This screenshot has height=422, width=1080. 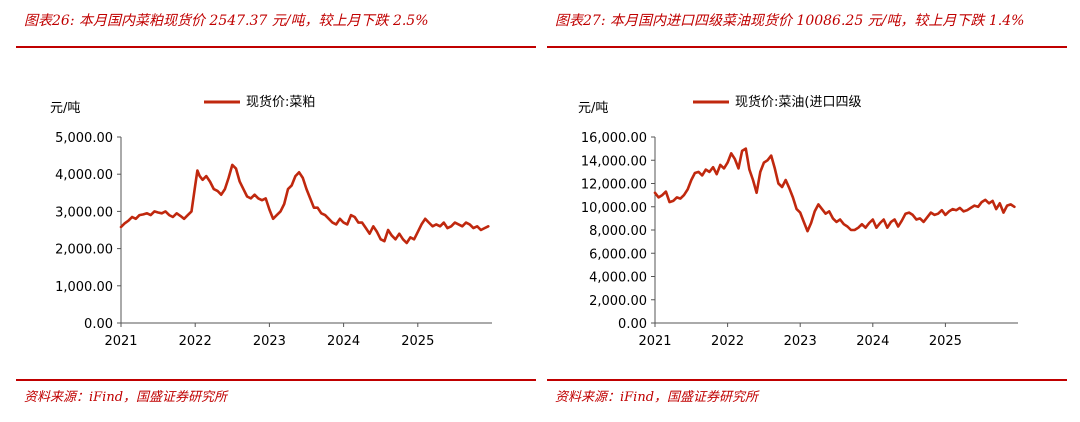 I want to click on y-tick-label: 3,000.00, so click(x=84, y=212).